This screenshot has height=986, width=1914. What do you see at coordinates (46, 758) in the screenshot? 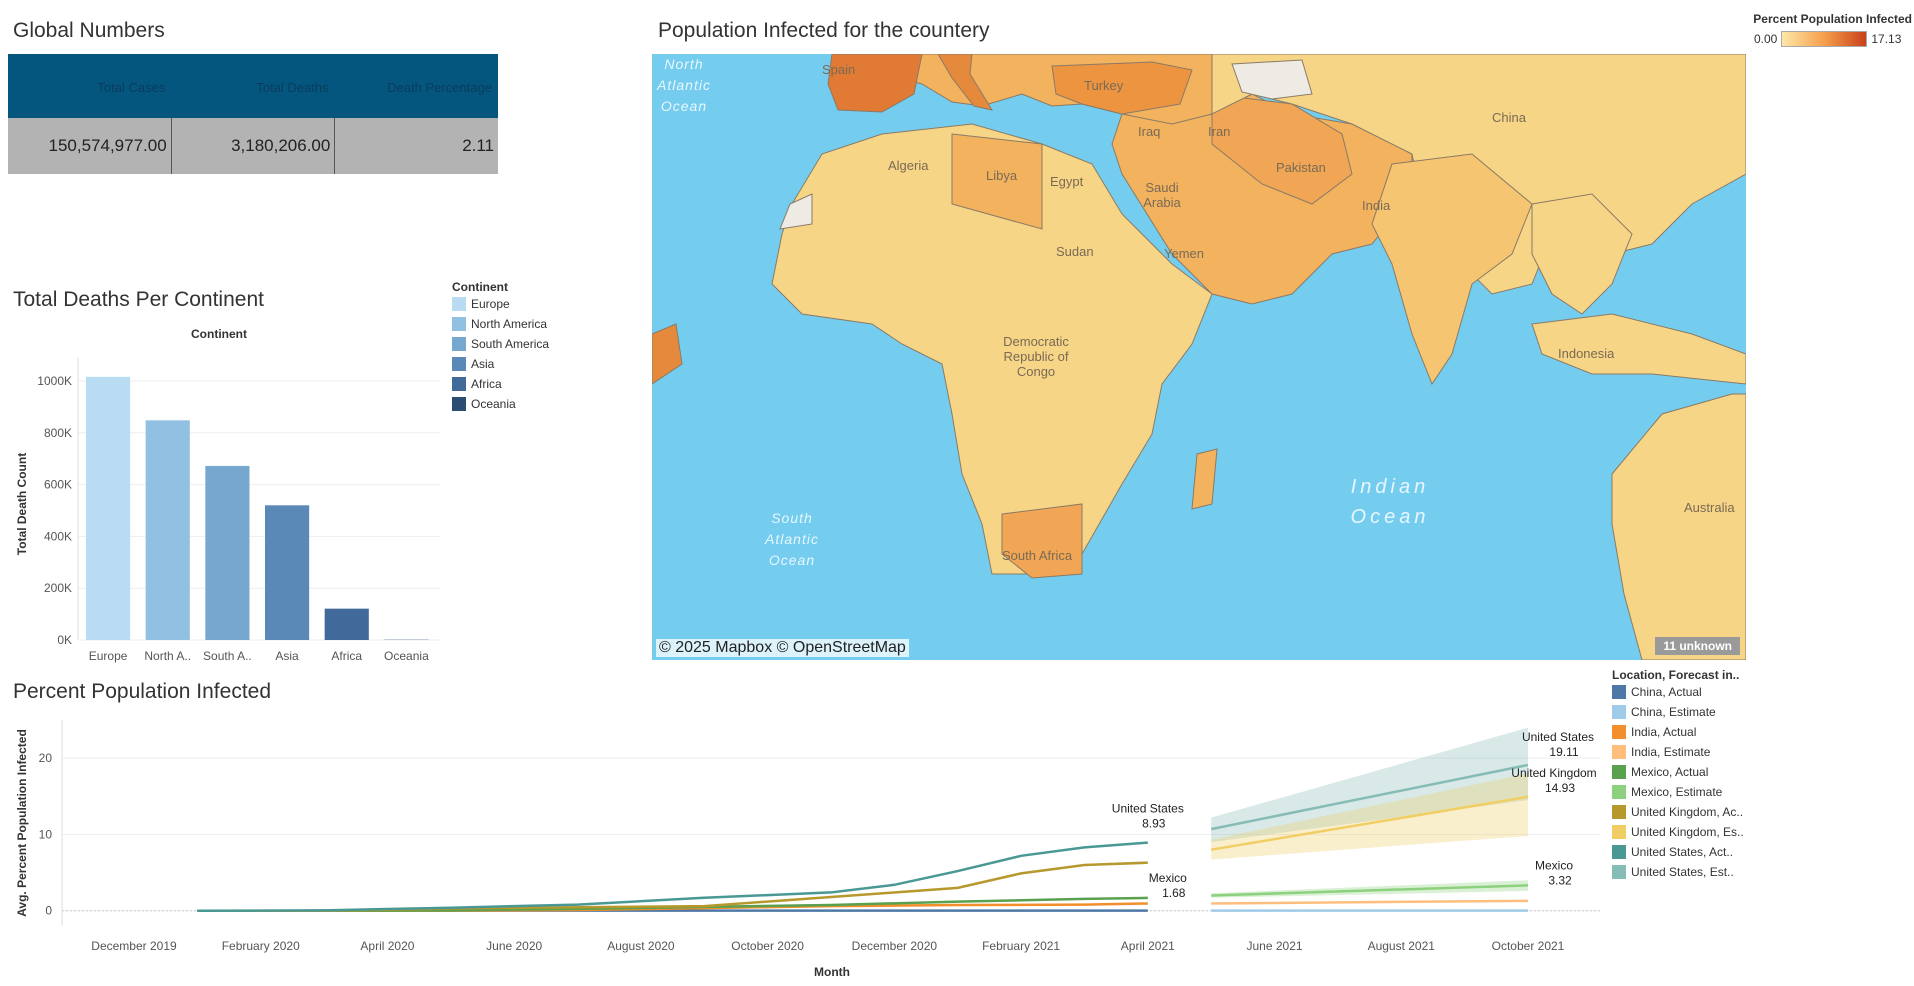
I see `line-ytick-label: 20` at bounding box center [46, 758].